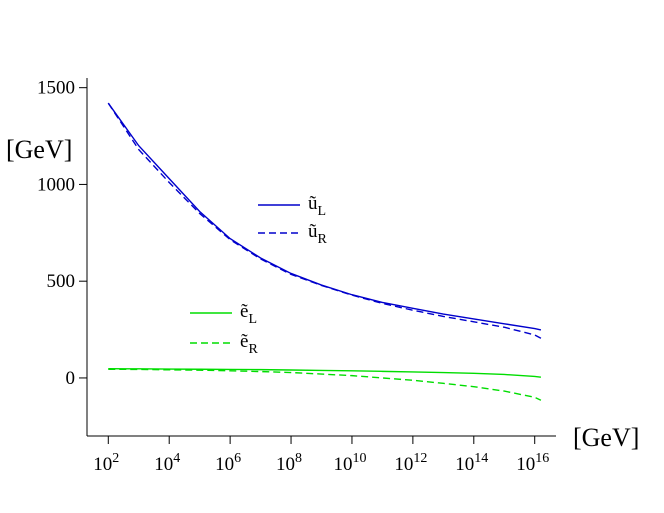 The image size is (664, 513). Describe the element at coordinates (410, 463) in the screenshot. I see `x-tick-label: 10¹²` at that location.